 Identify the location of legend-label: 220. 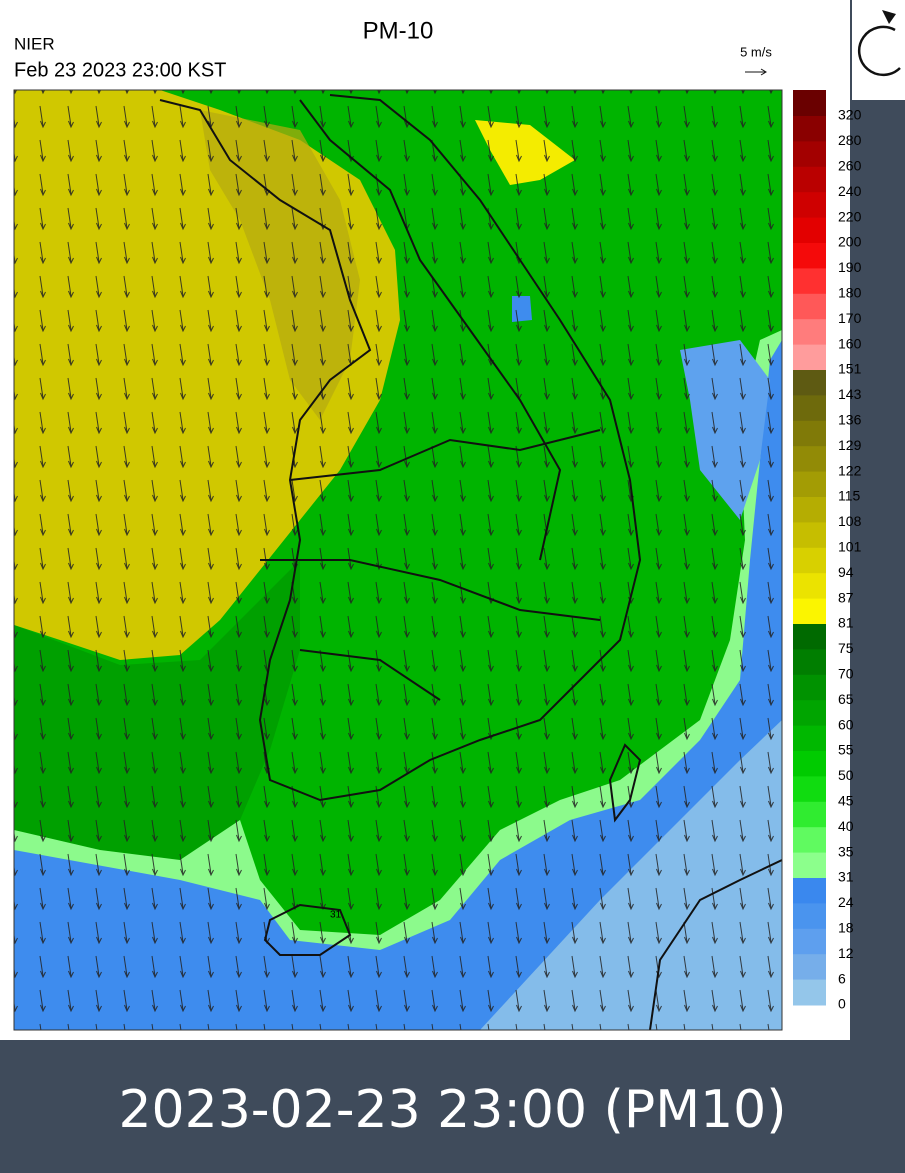
(850, 216).